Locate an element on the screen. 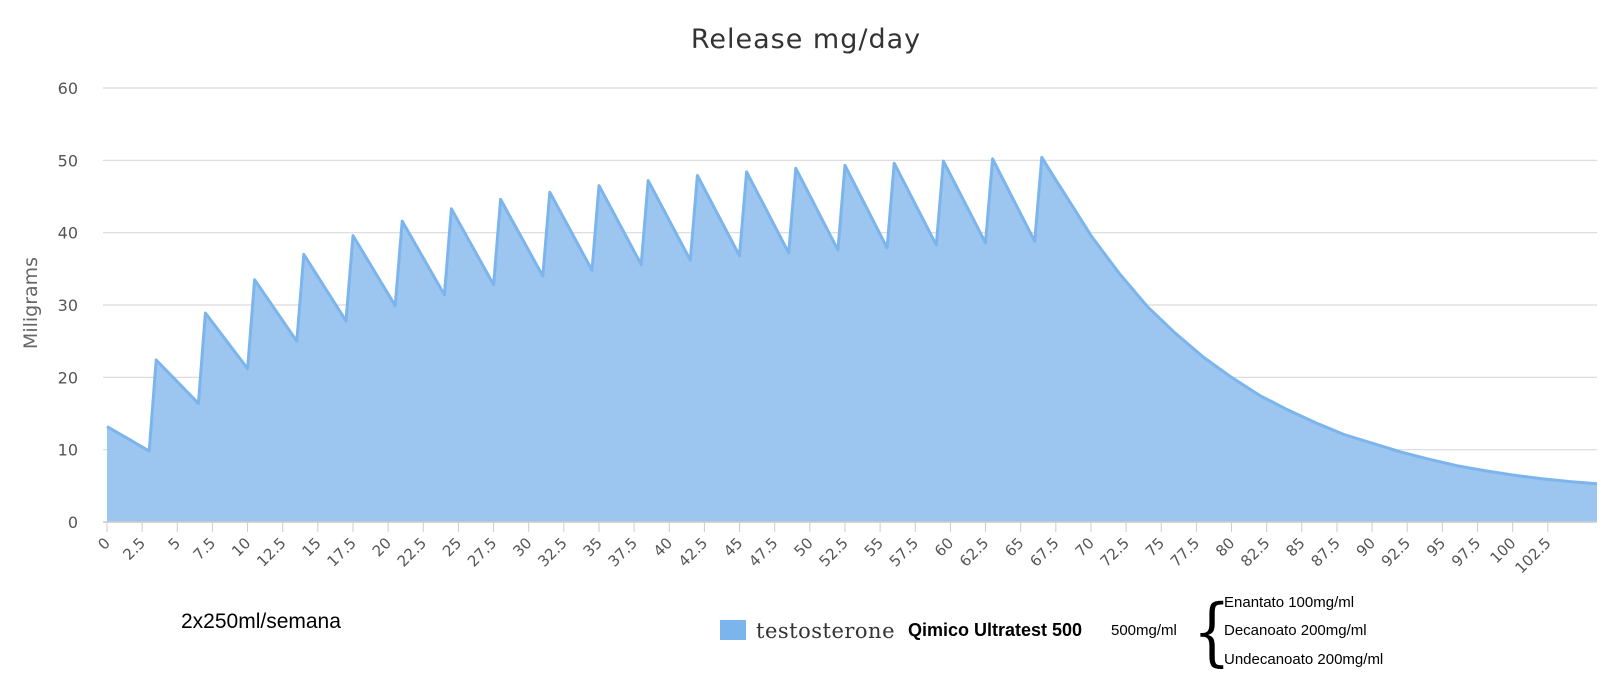 This screenshot has width=1613, height=677. x-tick-label: 5 is located at coordinates (174, 543).